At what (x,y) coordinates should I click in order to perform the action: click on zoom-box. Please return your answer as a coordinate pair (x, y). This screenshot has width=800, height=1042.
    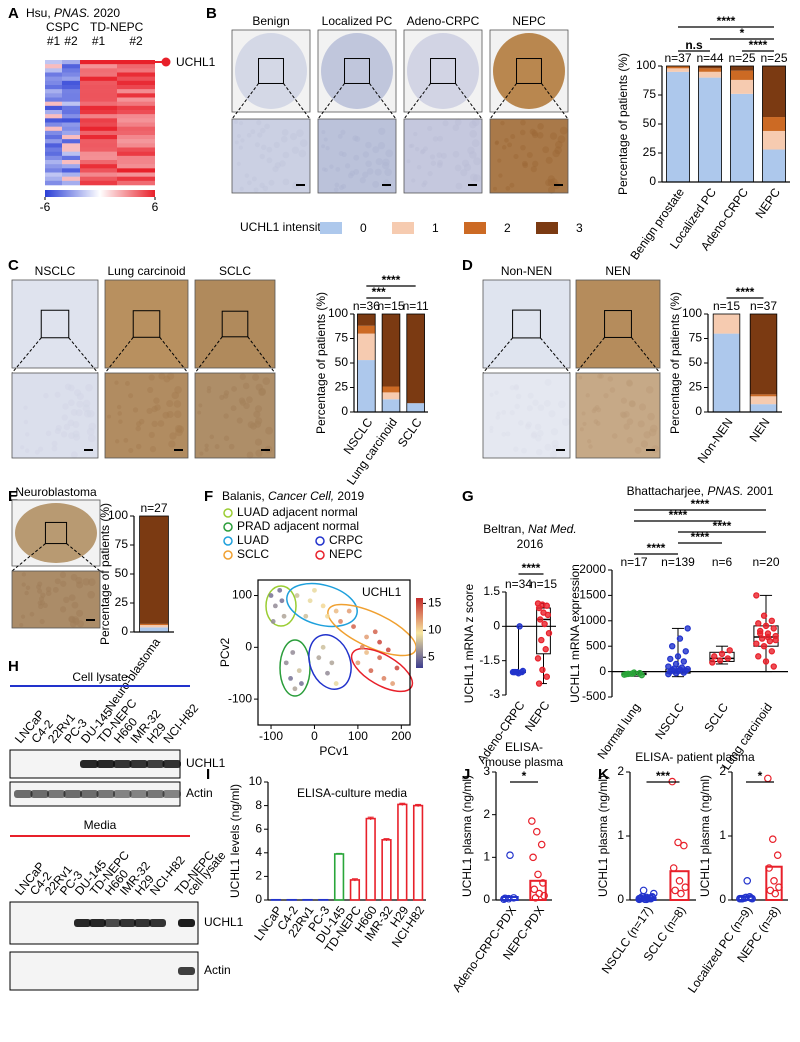
    Looking at the image, I should click on (235, 324).